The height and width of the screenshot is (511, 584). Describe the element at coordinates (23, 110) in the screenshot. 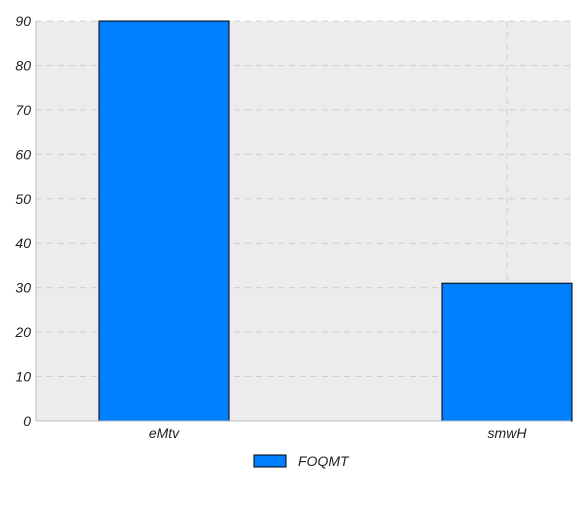

I see `y-tick-label: 70` at that location.